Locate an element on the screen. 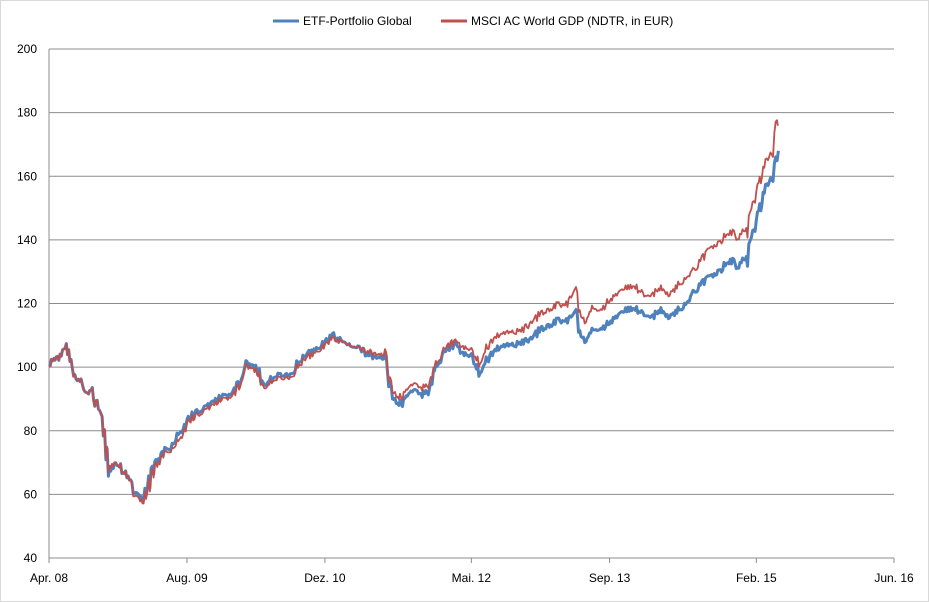  legend-label: ETF-Portfolio Global is located at coordinates (357, 21).